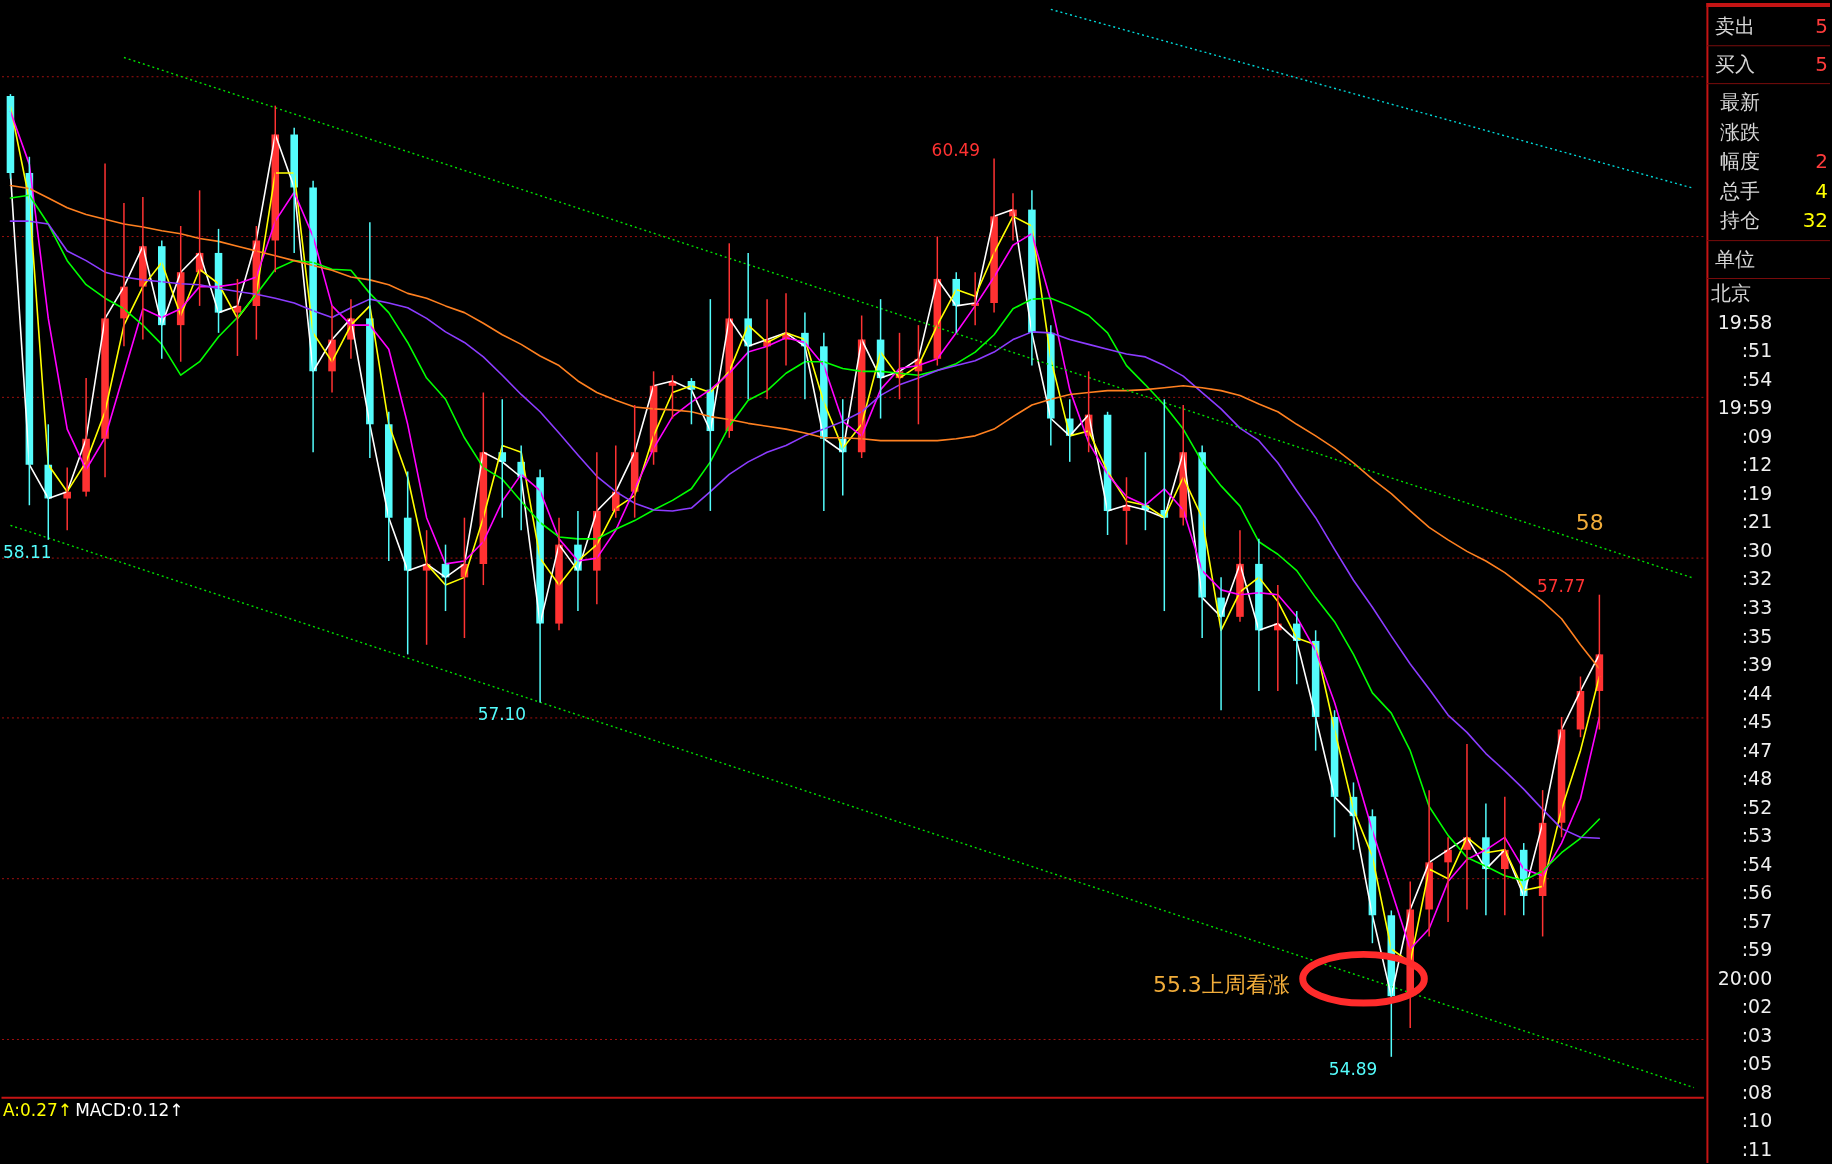 This screenshot has width=1832, height=1164. I want to click on text: 57.10, so click(502, 714).